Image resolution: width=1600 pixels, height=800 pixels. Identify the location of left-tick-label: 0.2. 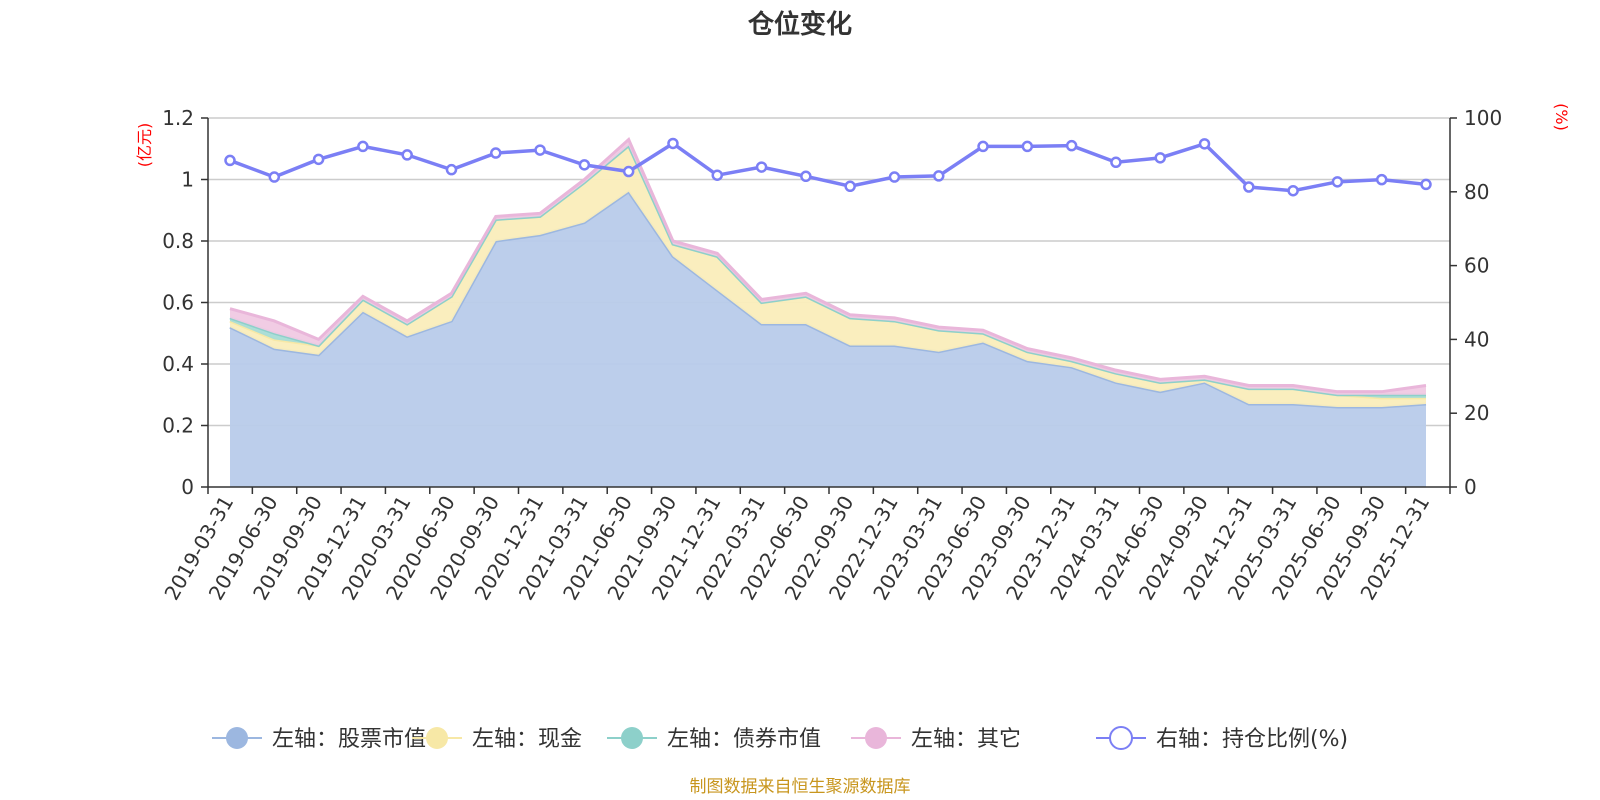
(178, 426).